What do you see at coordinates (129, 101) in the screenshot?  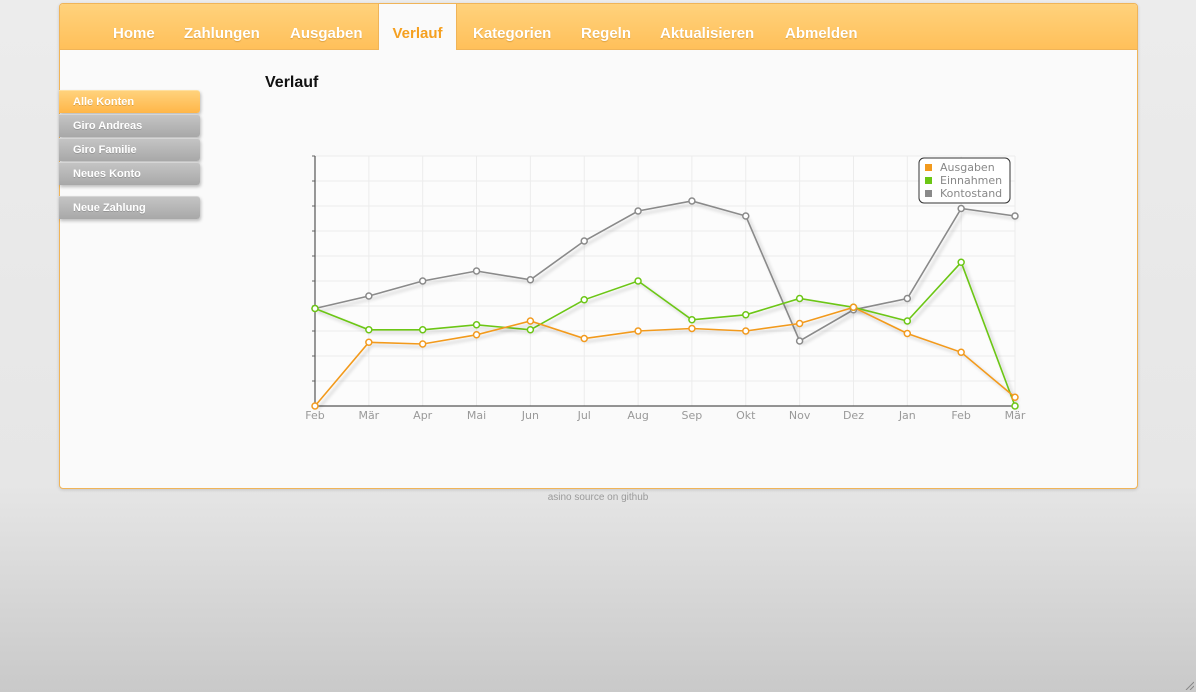 I see `sidebar-item-alle-konten: Alle Konten` at bounding box center [129, 101].